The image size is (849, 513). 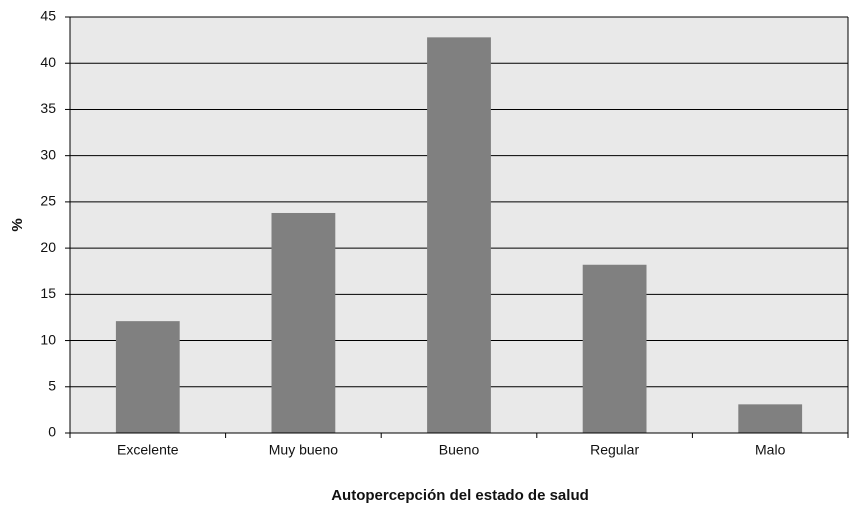 I want to click on y-tick-label: 35, so click(x=48, y=108).